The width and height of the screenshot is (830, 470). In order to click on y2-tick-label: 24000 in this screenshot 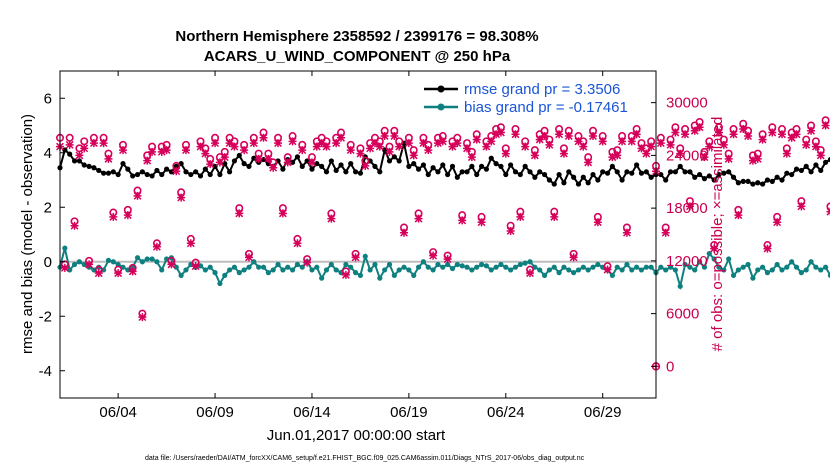, I will do `click(687, 155)`.